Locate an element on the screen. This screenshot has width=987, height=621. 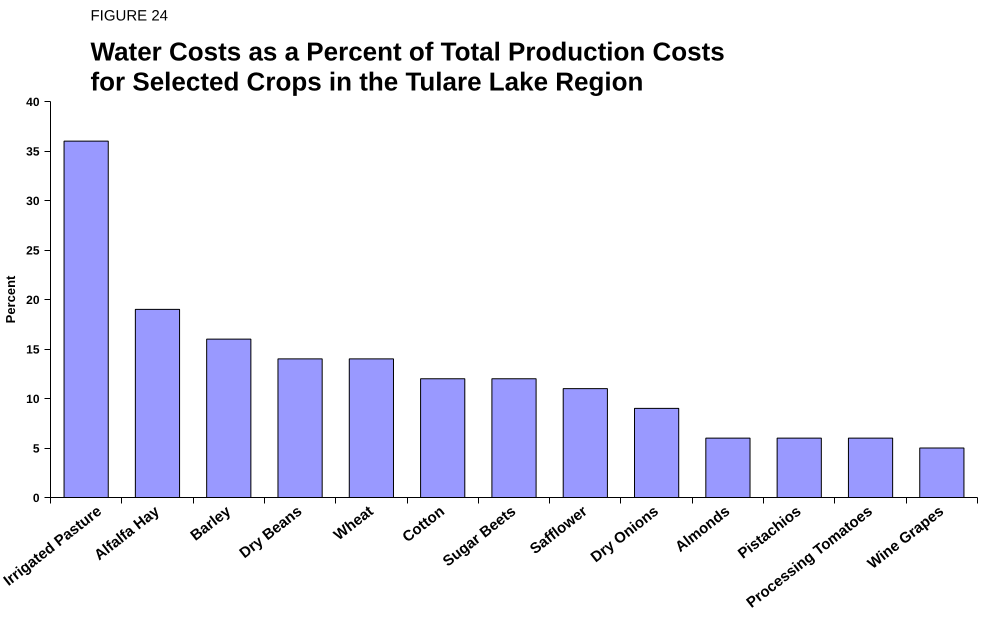
y-tick-label: 25 is located at coordinates (33, 251).